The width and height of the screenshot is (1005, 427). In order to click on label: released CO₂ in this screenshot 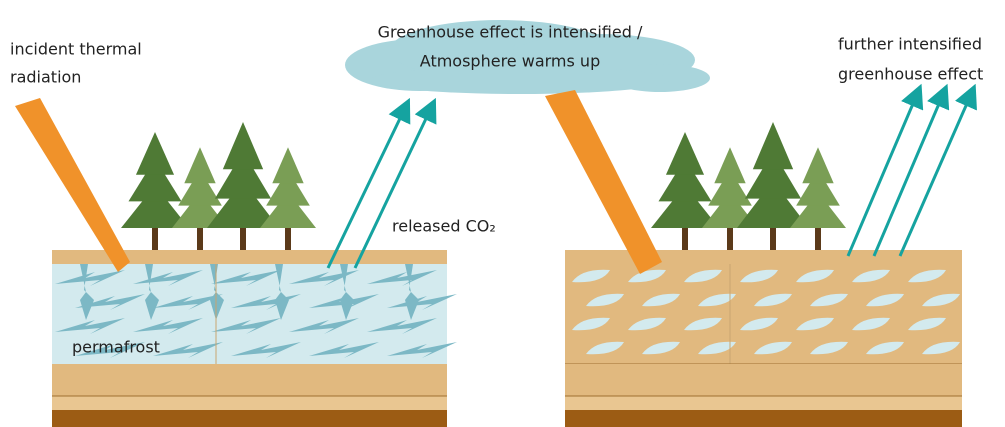, I will do `click(444, 226)`.